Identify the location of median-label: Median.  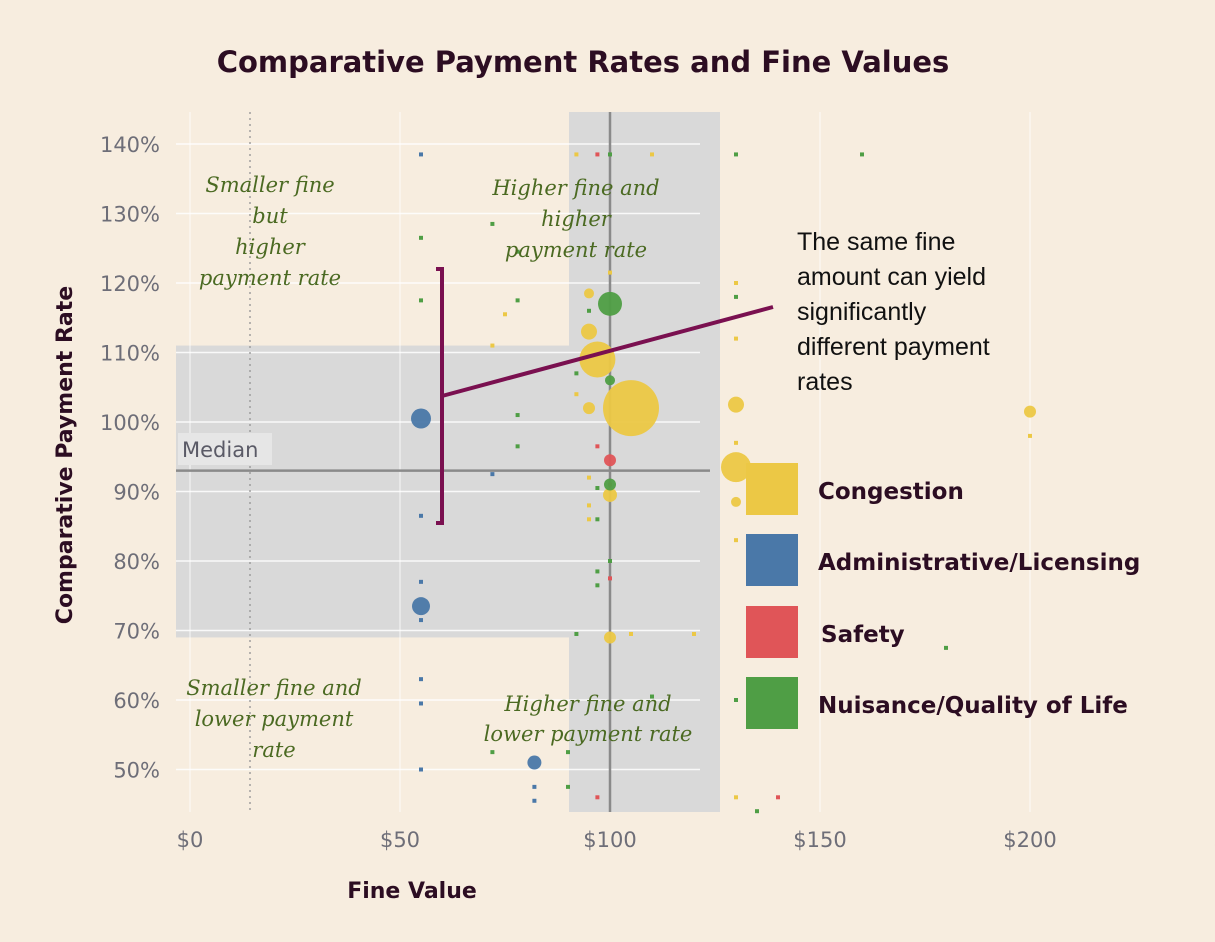
(220, 450).